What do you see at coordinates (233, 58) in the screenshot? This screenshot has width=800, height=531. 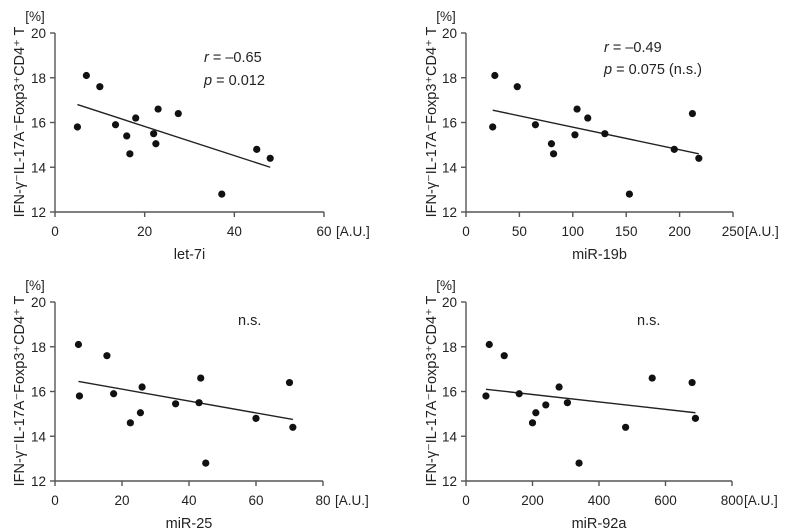 I see `annotation-primary: r = –0.65` at bounding box center [233, 58].